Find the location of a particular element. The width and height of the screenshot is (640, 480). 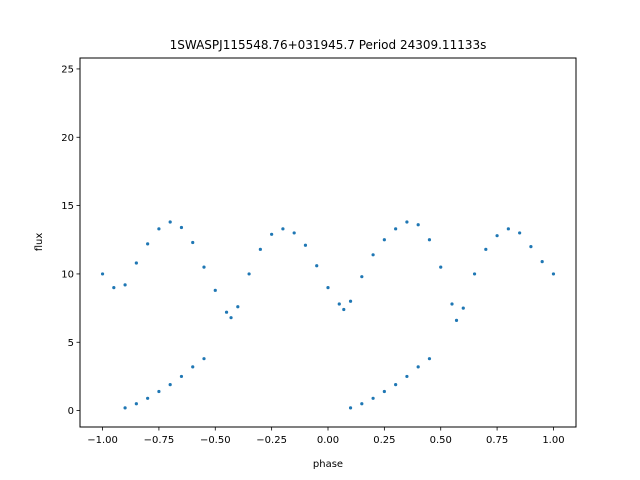

y-axis-label: flux is located at coordinates (39, 242).